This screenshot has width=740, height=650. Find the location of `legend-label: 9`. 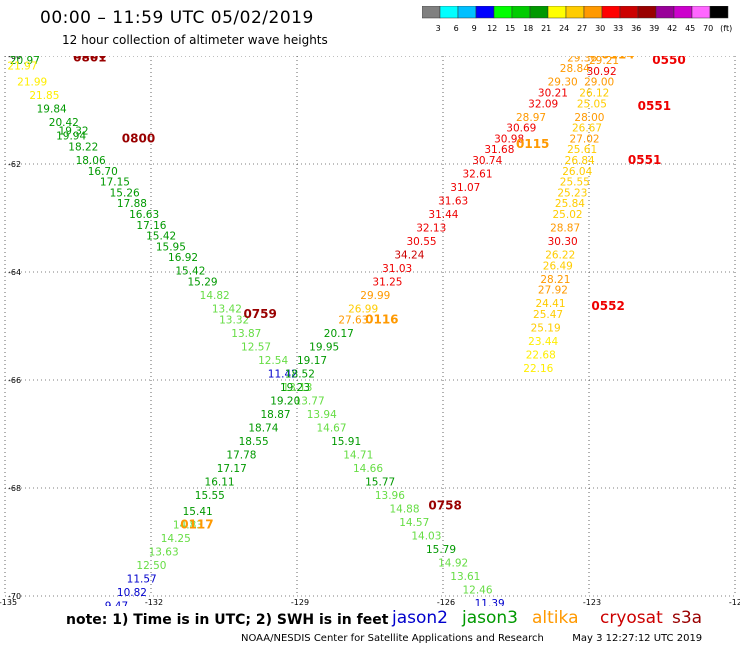

legend-label: 9 is located at coordinates (474, 28).